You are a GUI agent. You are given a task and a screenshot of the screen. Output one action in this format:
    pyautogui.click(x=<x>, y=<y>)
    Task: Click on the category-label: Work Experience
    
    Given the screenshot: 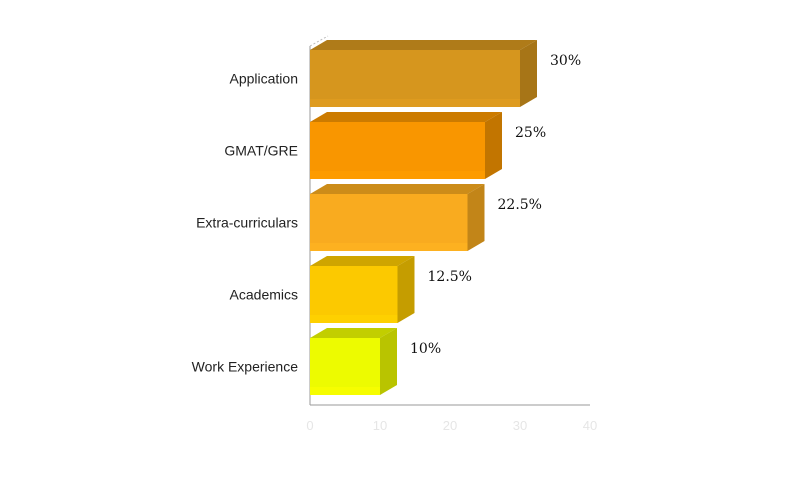 What is the action you would take?
    pyautogui.click(x=245, y=367)
    